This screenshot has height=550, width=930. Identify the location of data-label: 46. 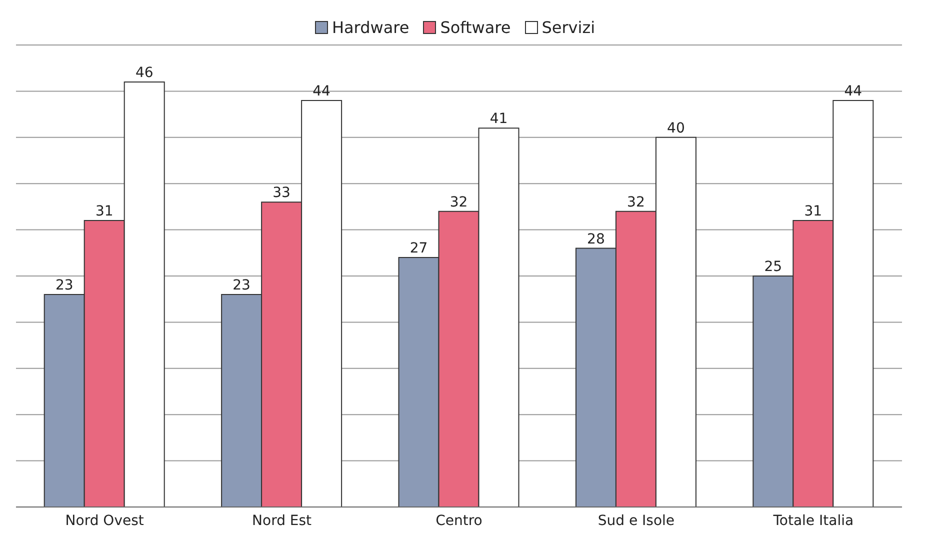
(144, 72).